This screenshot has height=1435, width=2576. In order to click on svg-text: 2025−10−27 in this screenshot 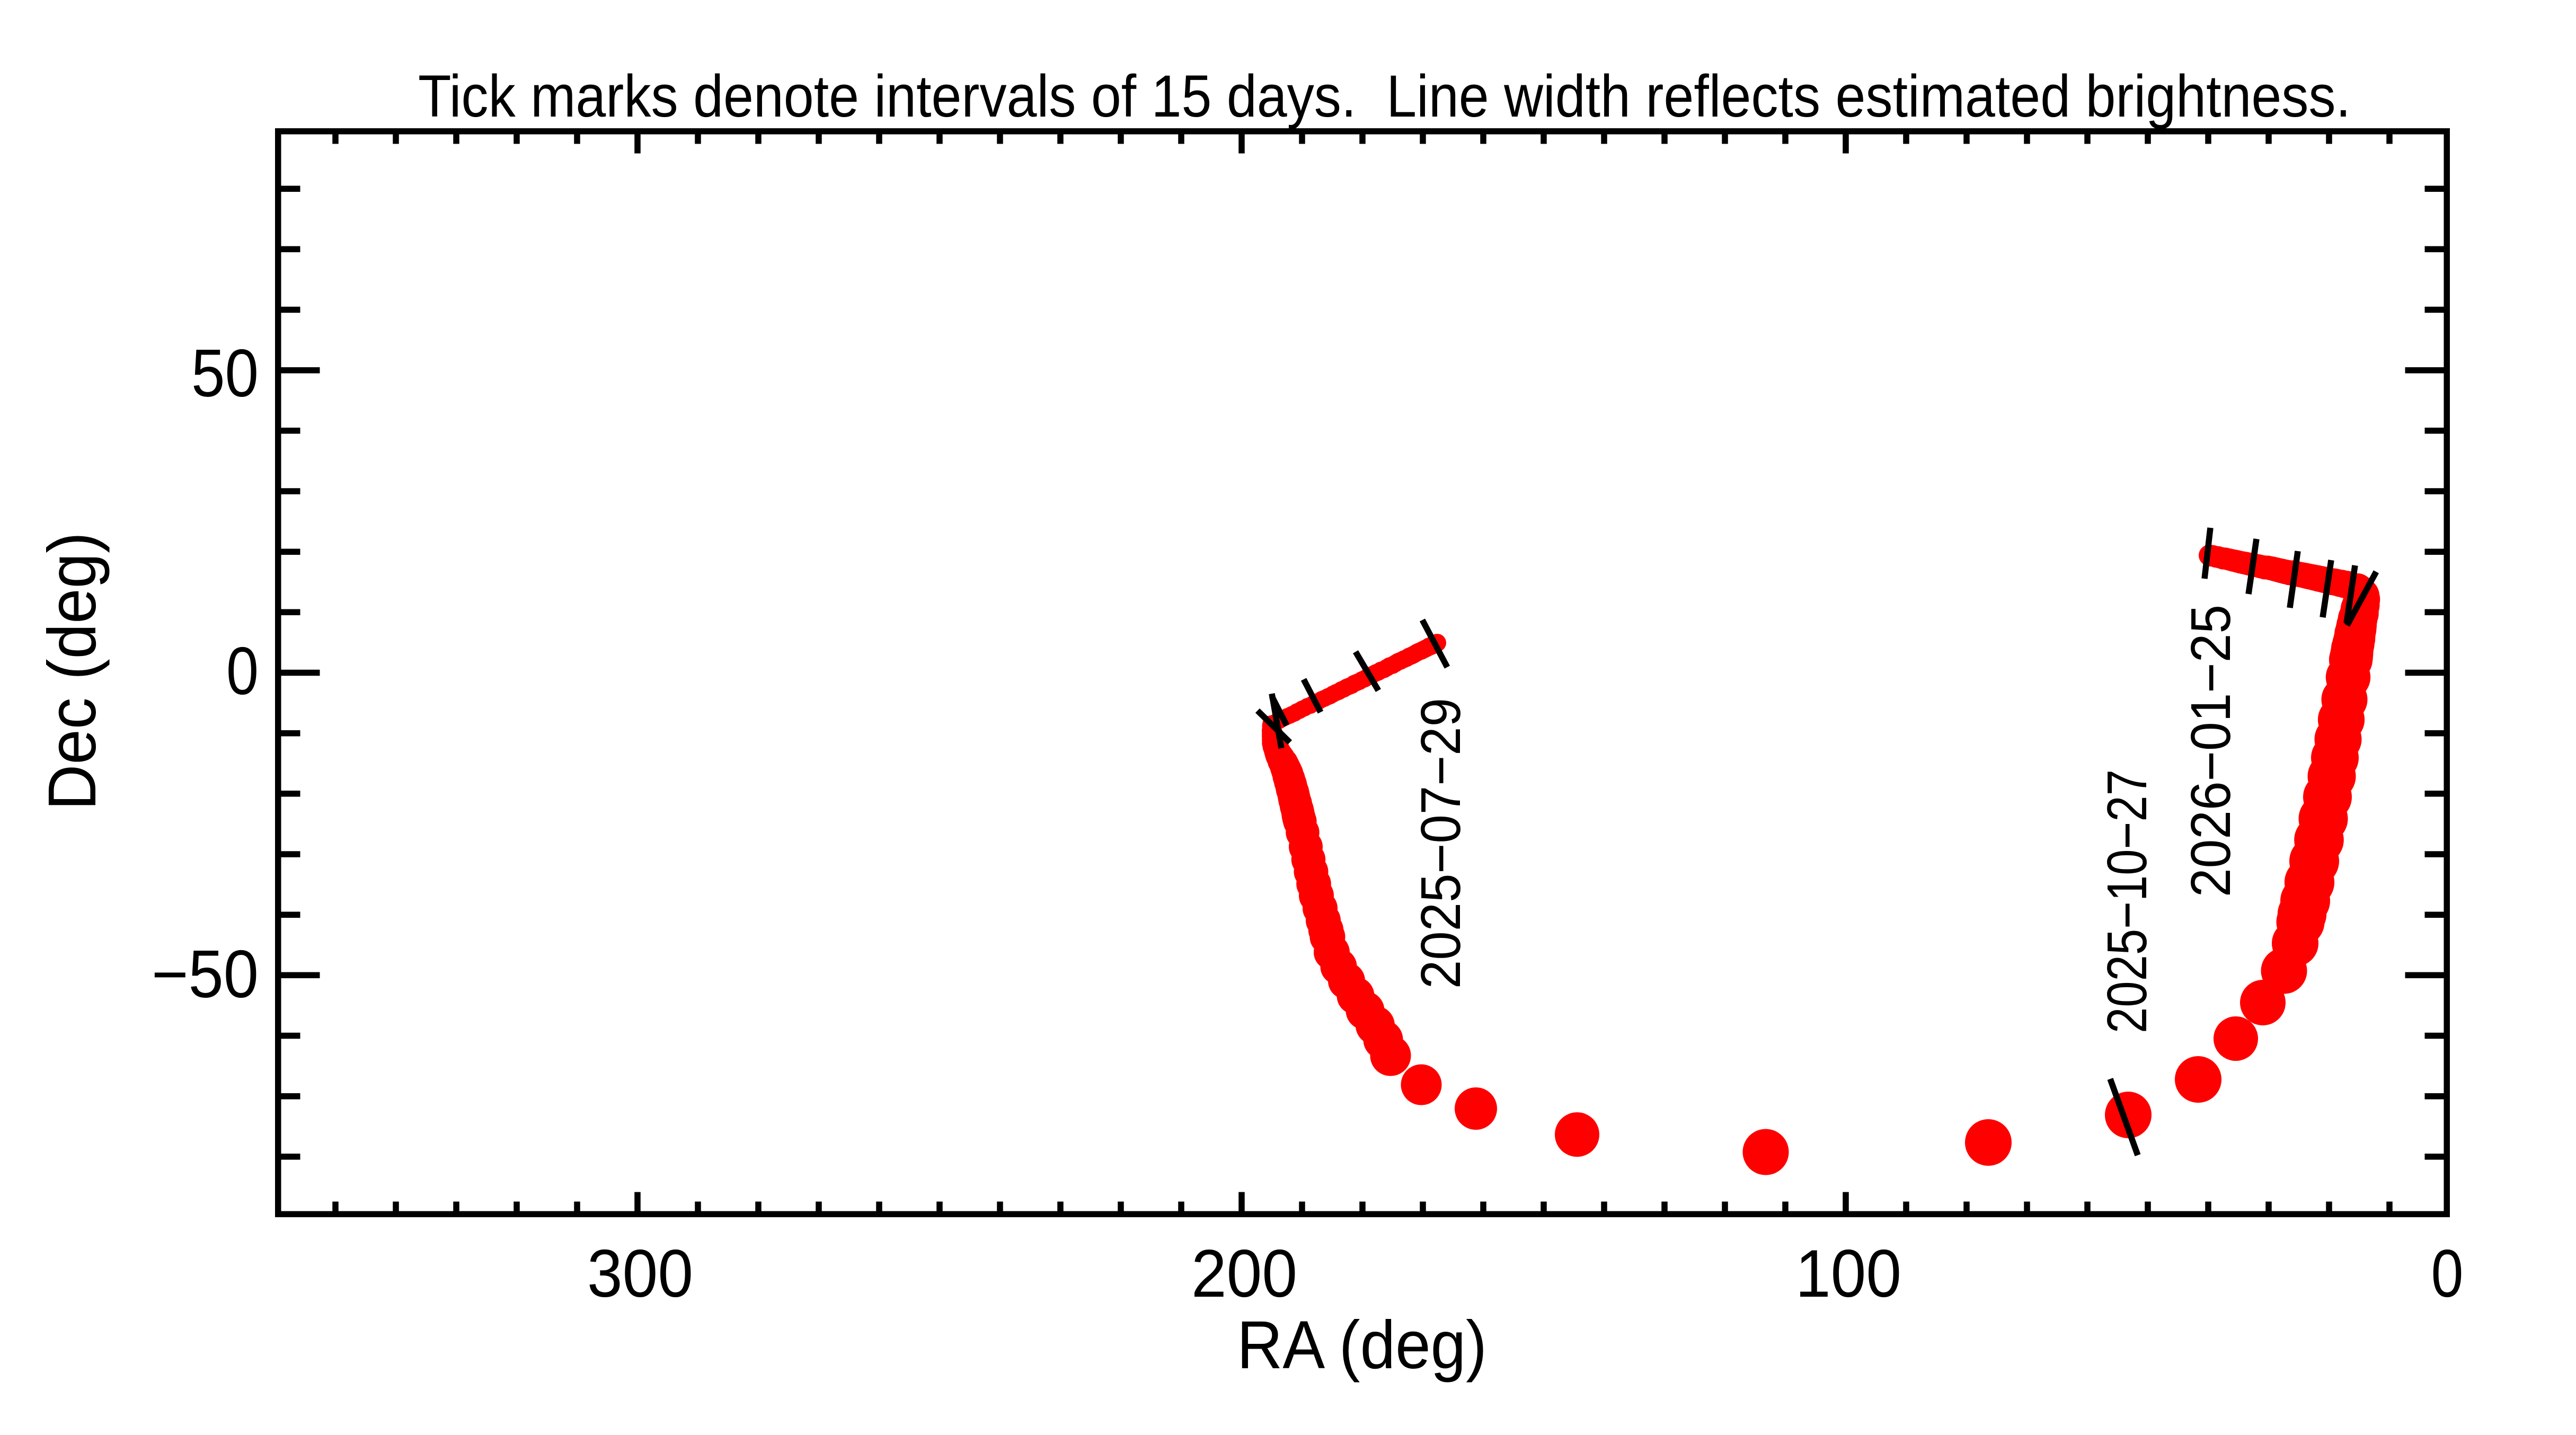, I will do `click(2127, 901)`.